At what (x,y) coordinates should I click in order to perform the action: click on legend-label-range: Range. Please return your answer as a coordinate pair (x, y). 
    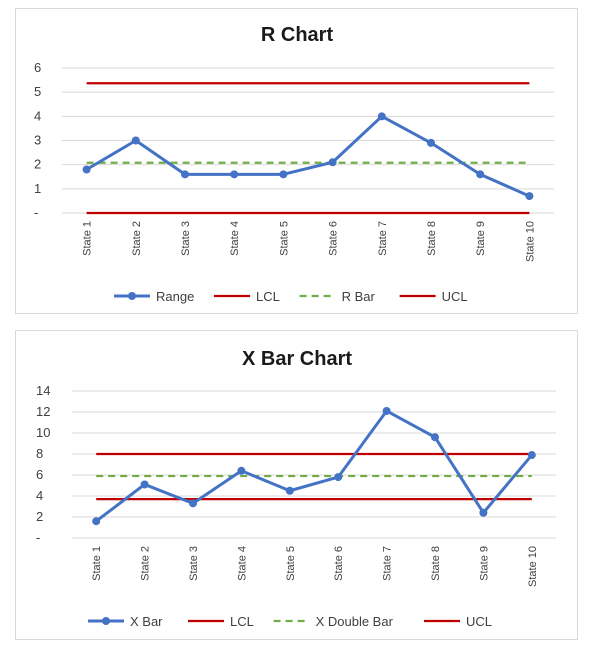
    Looking at the image, I should click on (175, 296).